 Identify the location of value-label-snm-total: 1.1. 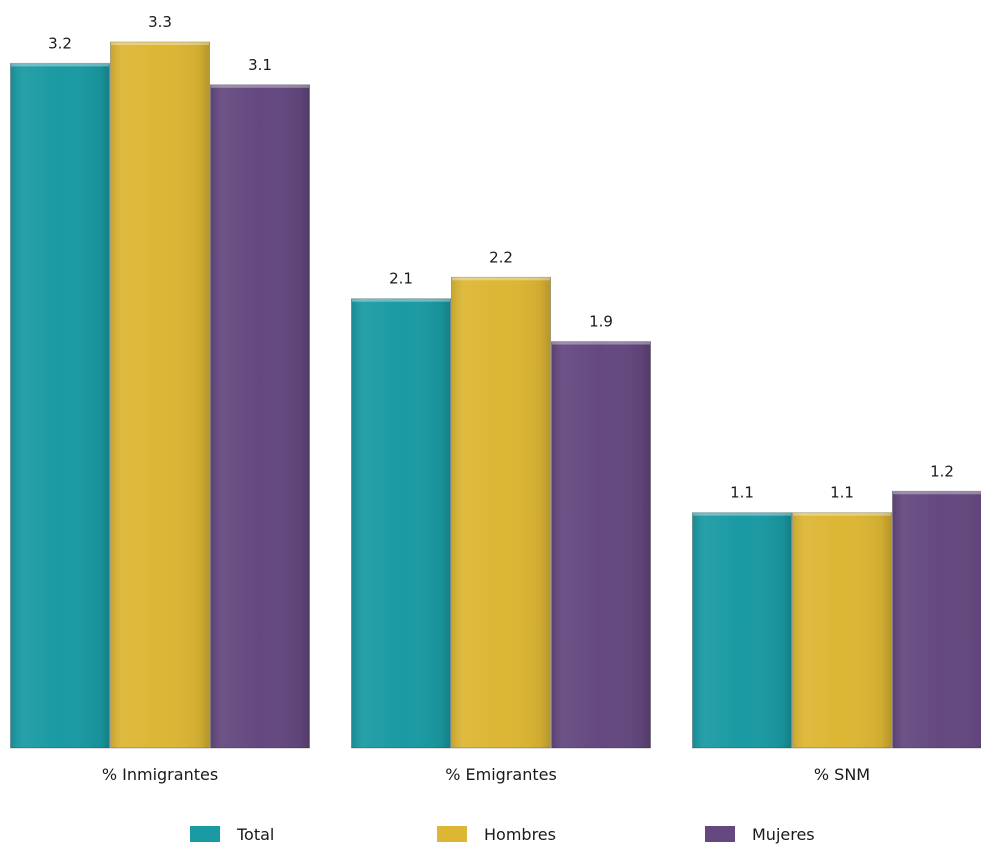
(742, 493).